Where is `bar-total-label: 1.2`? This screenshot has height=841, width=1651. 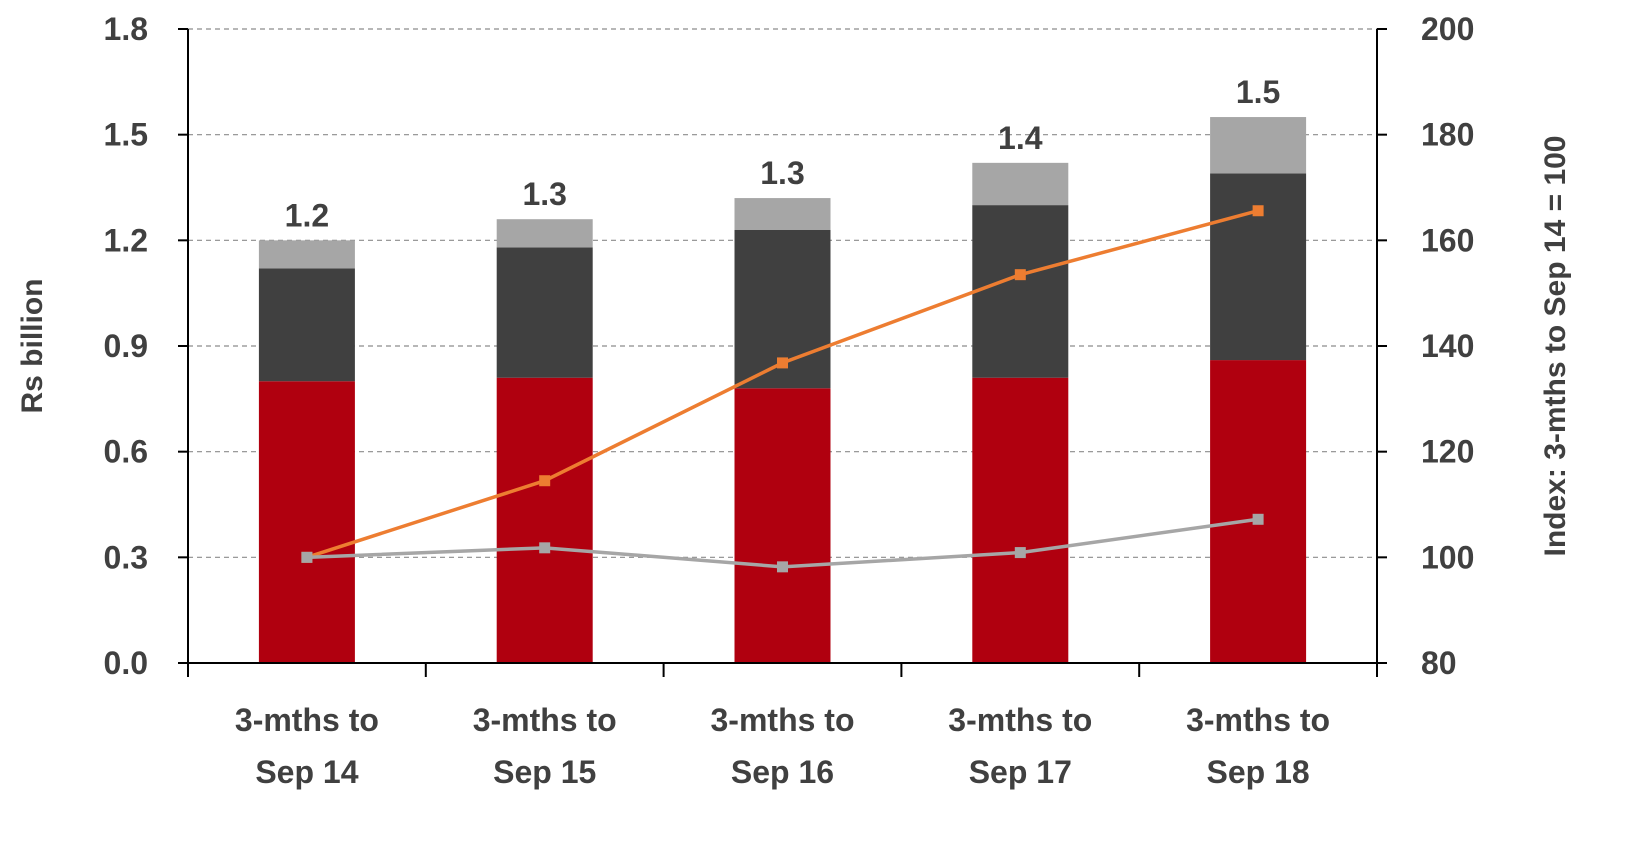 bar-total-label: 1.2 is located at coordinates (307, 215).